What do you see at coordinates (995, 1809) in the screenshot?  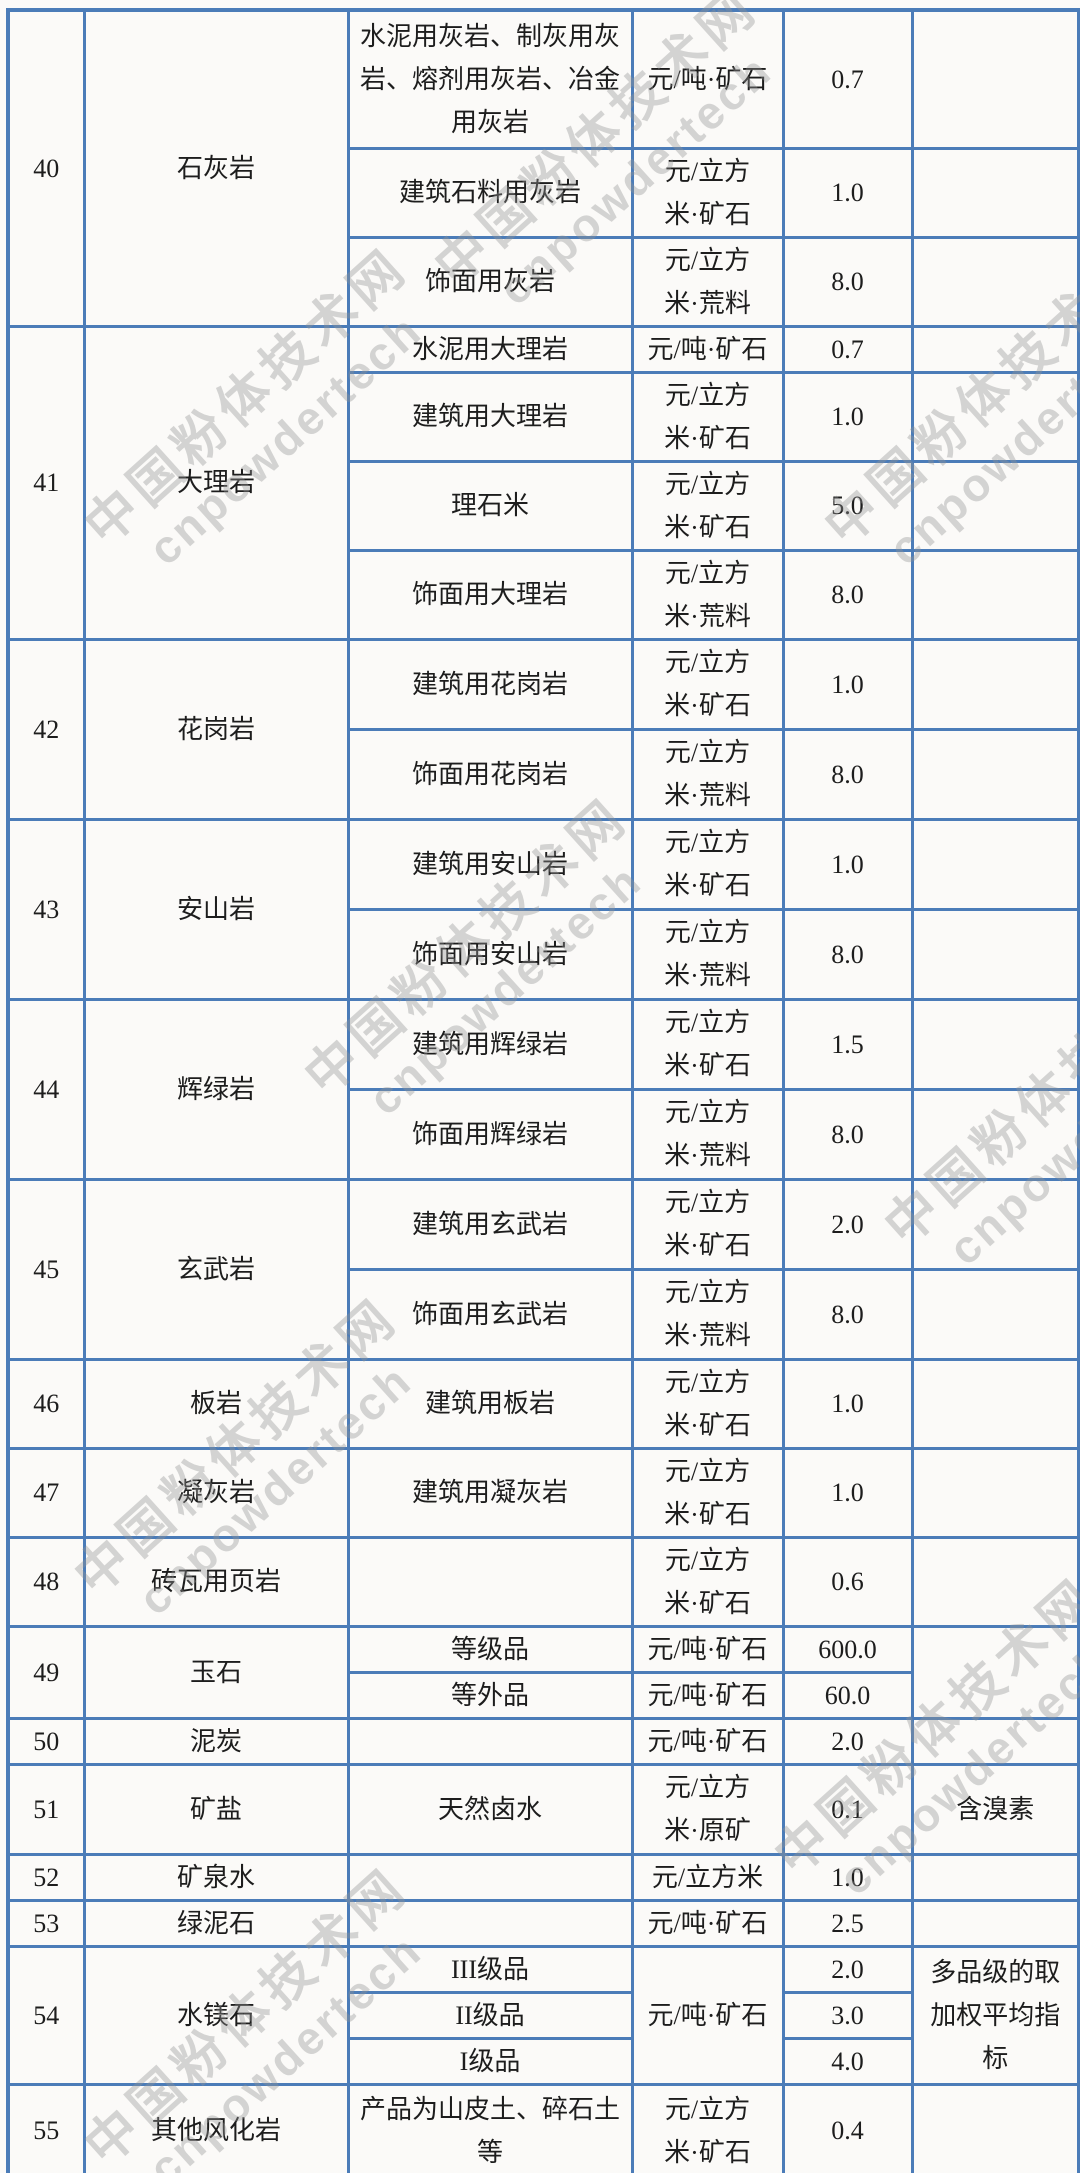 I see `note-cell: 含溴素` at bounding box center [995, 1809].